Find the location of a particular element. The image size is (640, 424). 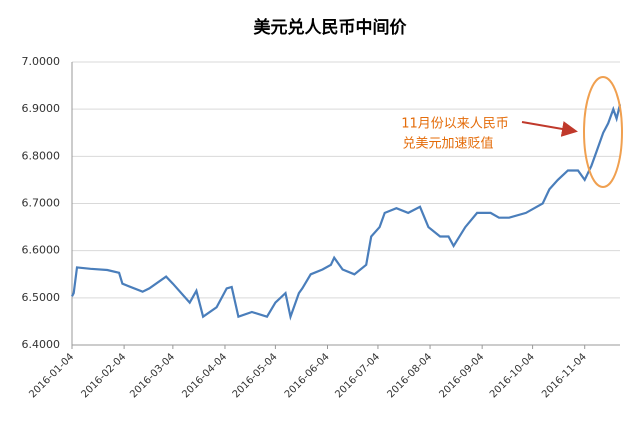

y-tick-label: 6.9000 is located at coordinates (41, 108).